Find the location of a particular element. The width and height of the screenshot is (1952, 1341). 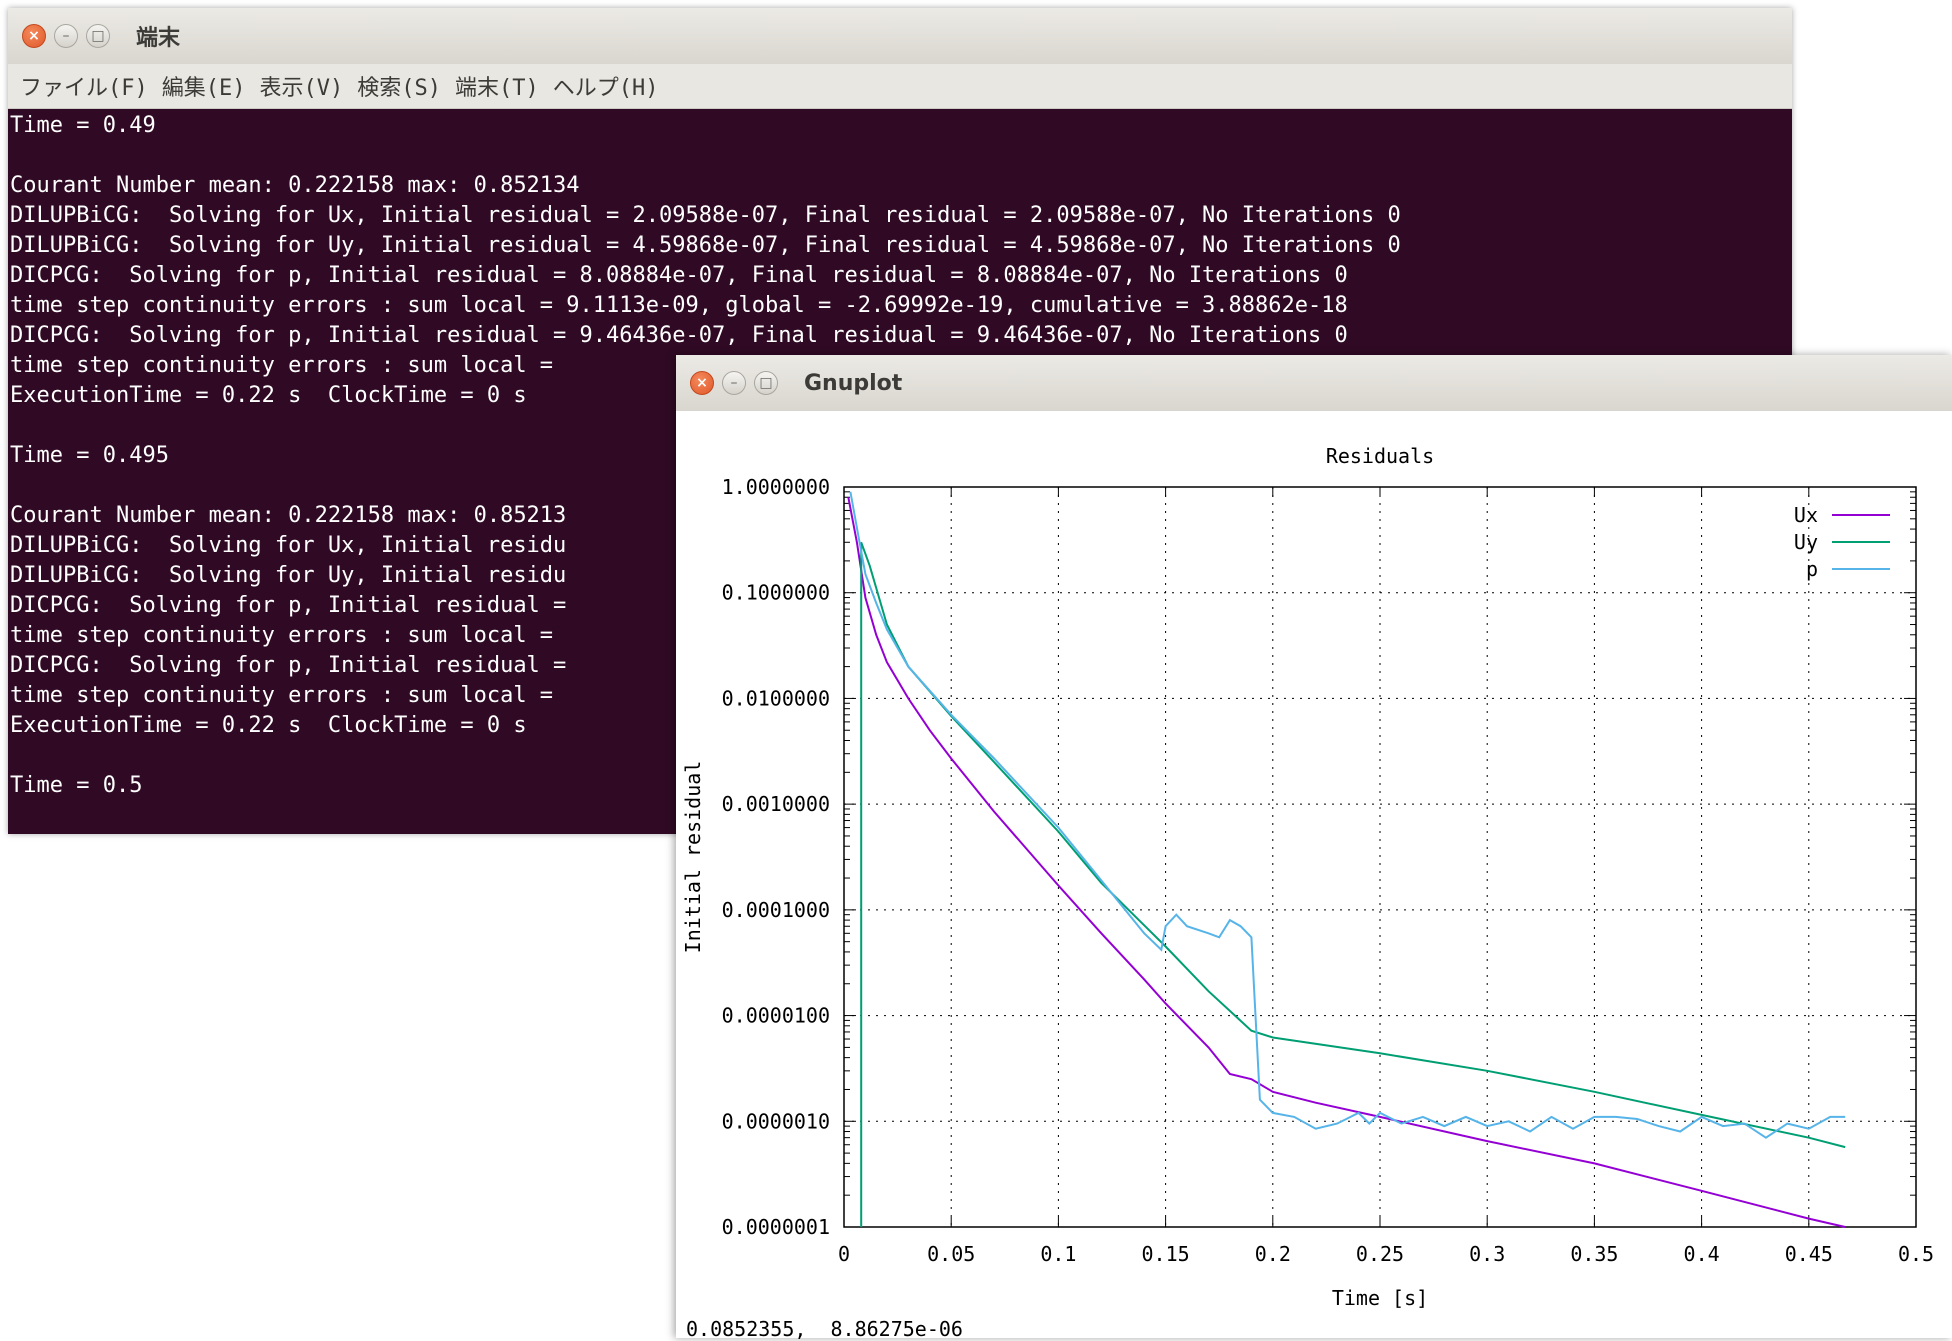

menu-view: 表示(V) is located at coordinates (301, 88).